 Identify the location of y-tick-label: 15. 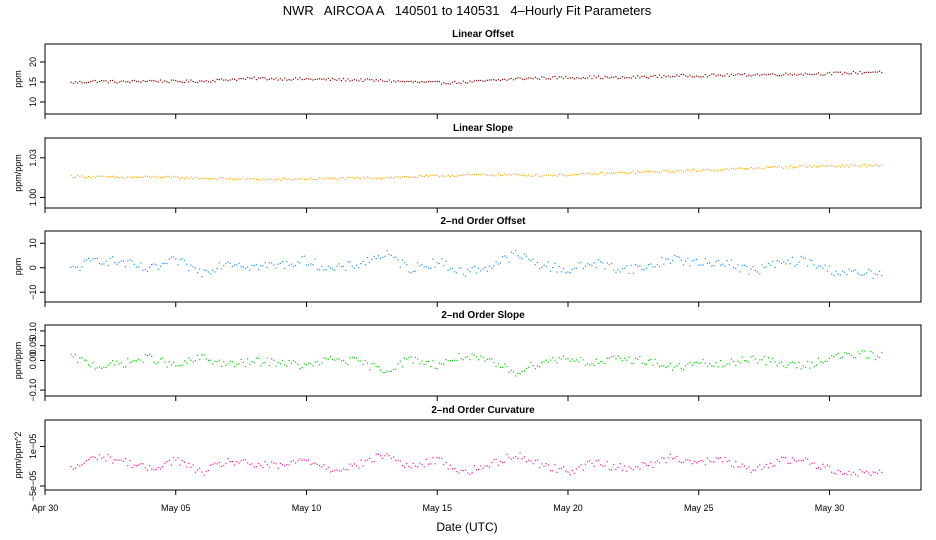
(33, 82).